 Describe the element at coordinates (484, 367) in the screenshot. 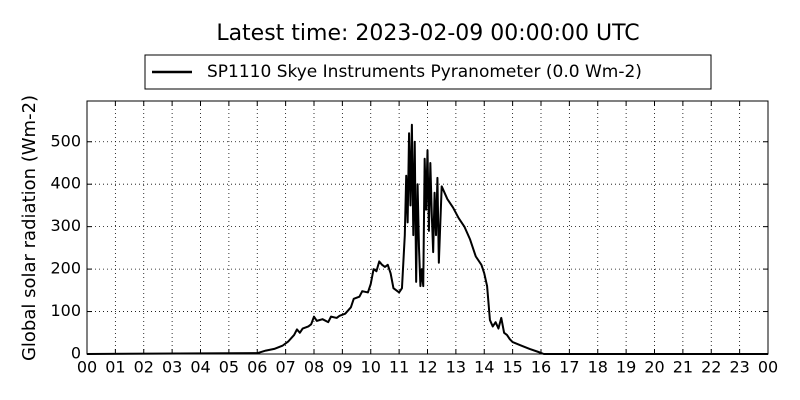

I see `x-tick-label: 14` at that location.